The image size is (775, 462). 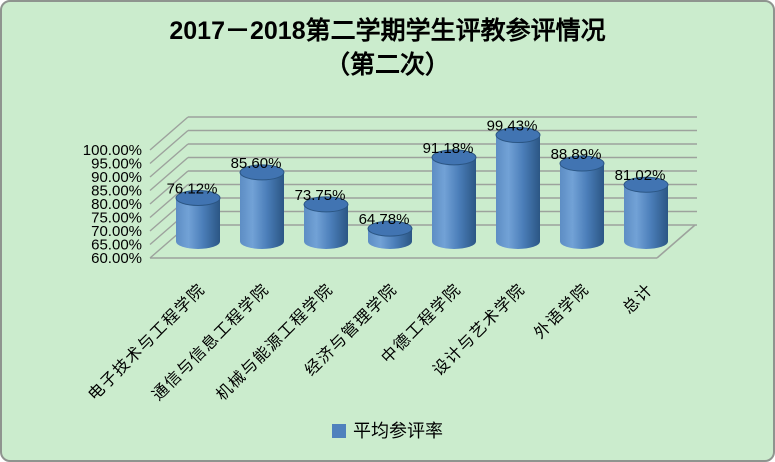 What do you see at coordinates (676, 241) in the screenshot?
I see `floor-right-edge` at bounding box center [676, 241].